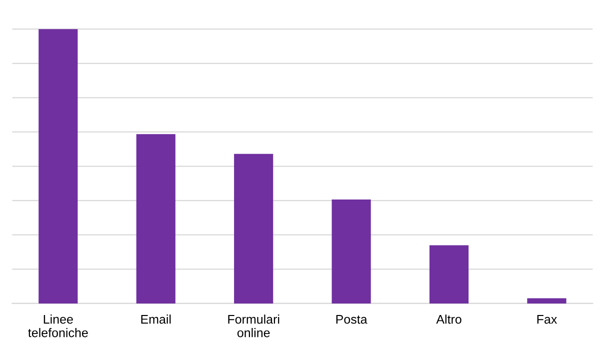  What do you see at coordinates (449, 319) in the screenshot?
I see `x-tick-label: Altro` at bounding box center [449, 319].